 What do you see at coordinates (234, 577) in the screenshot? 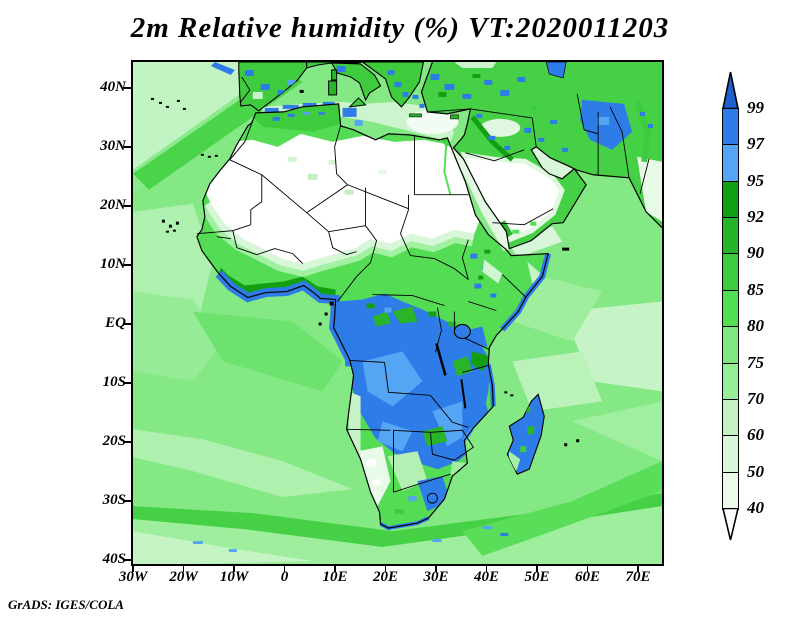
I see `x-axis-label: 10W` at bounding box center [234, 577].